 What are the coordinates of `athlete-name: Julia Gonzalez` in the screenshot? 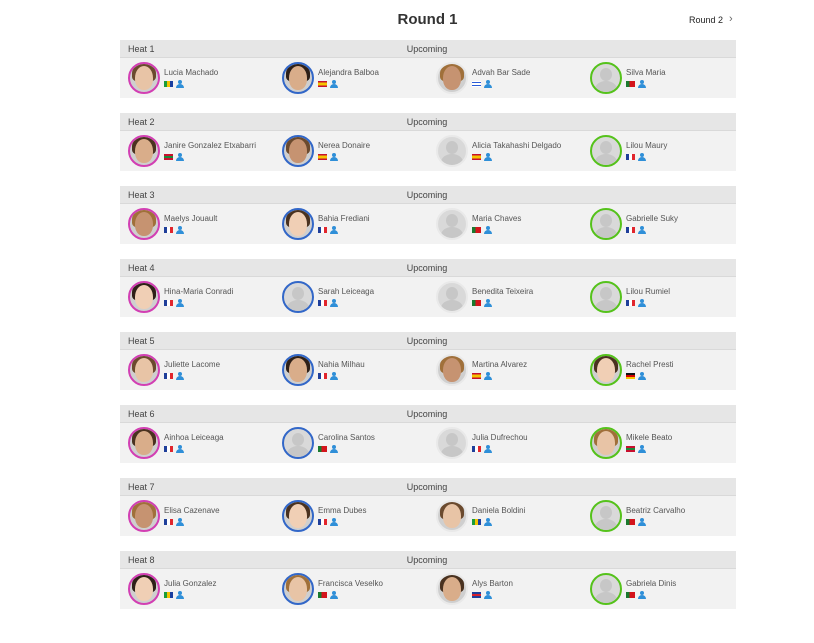 It's located at (190, 583).